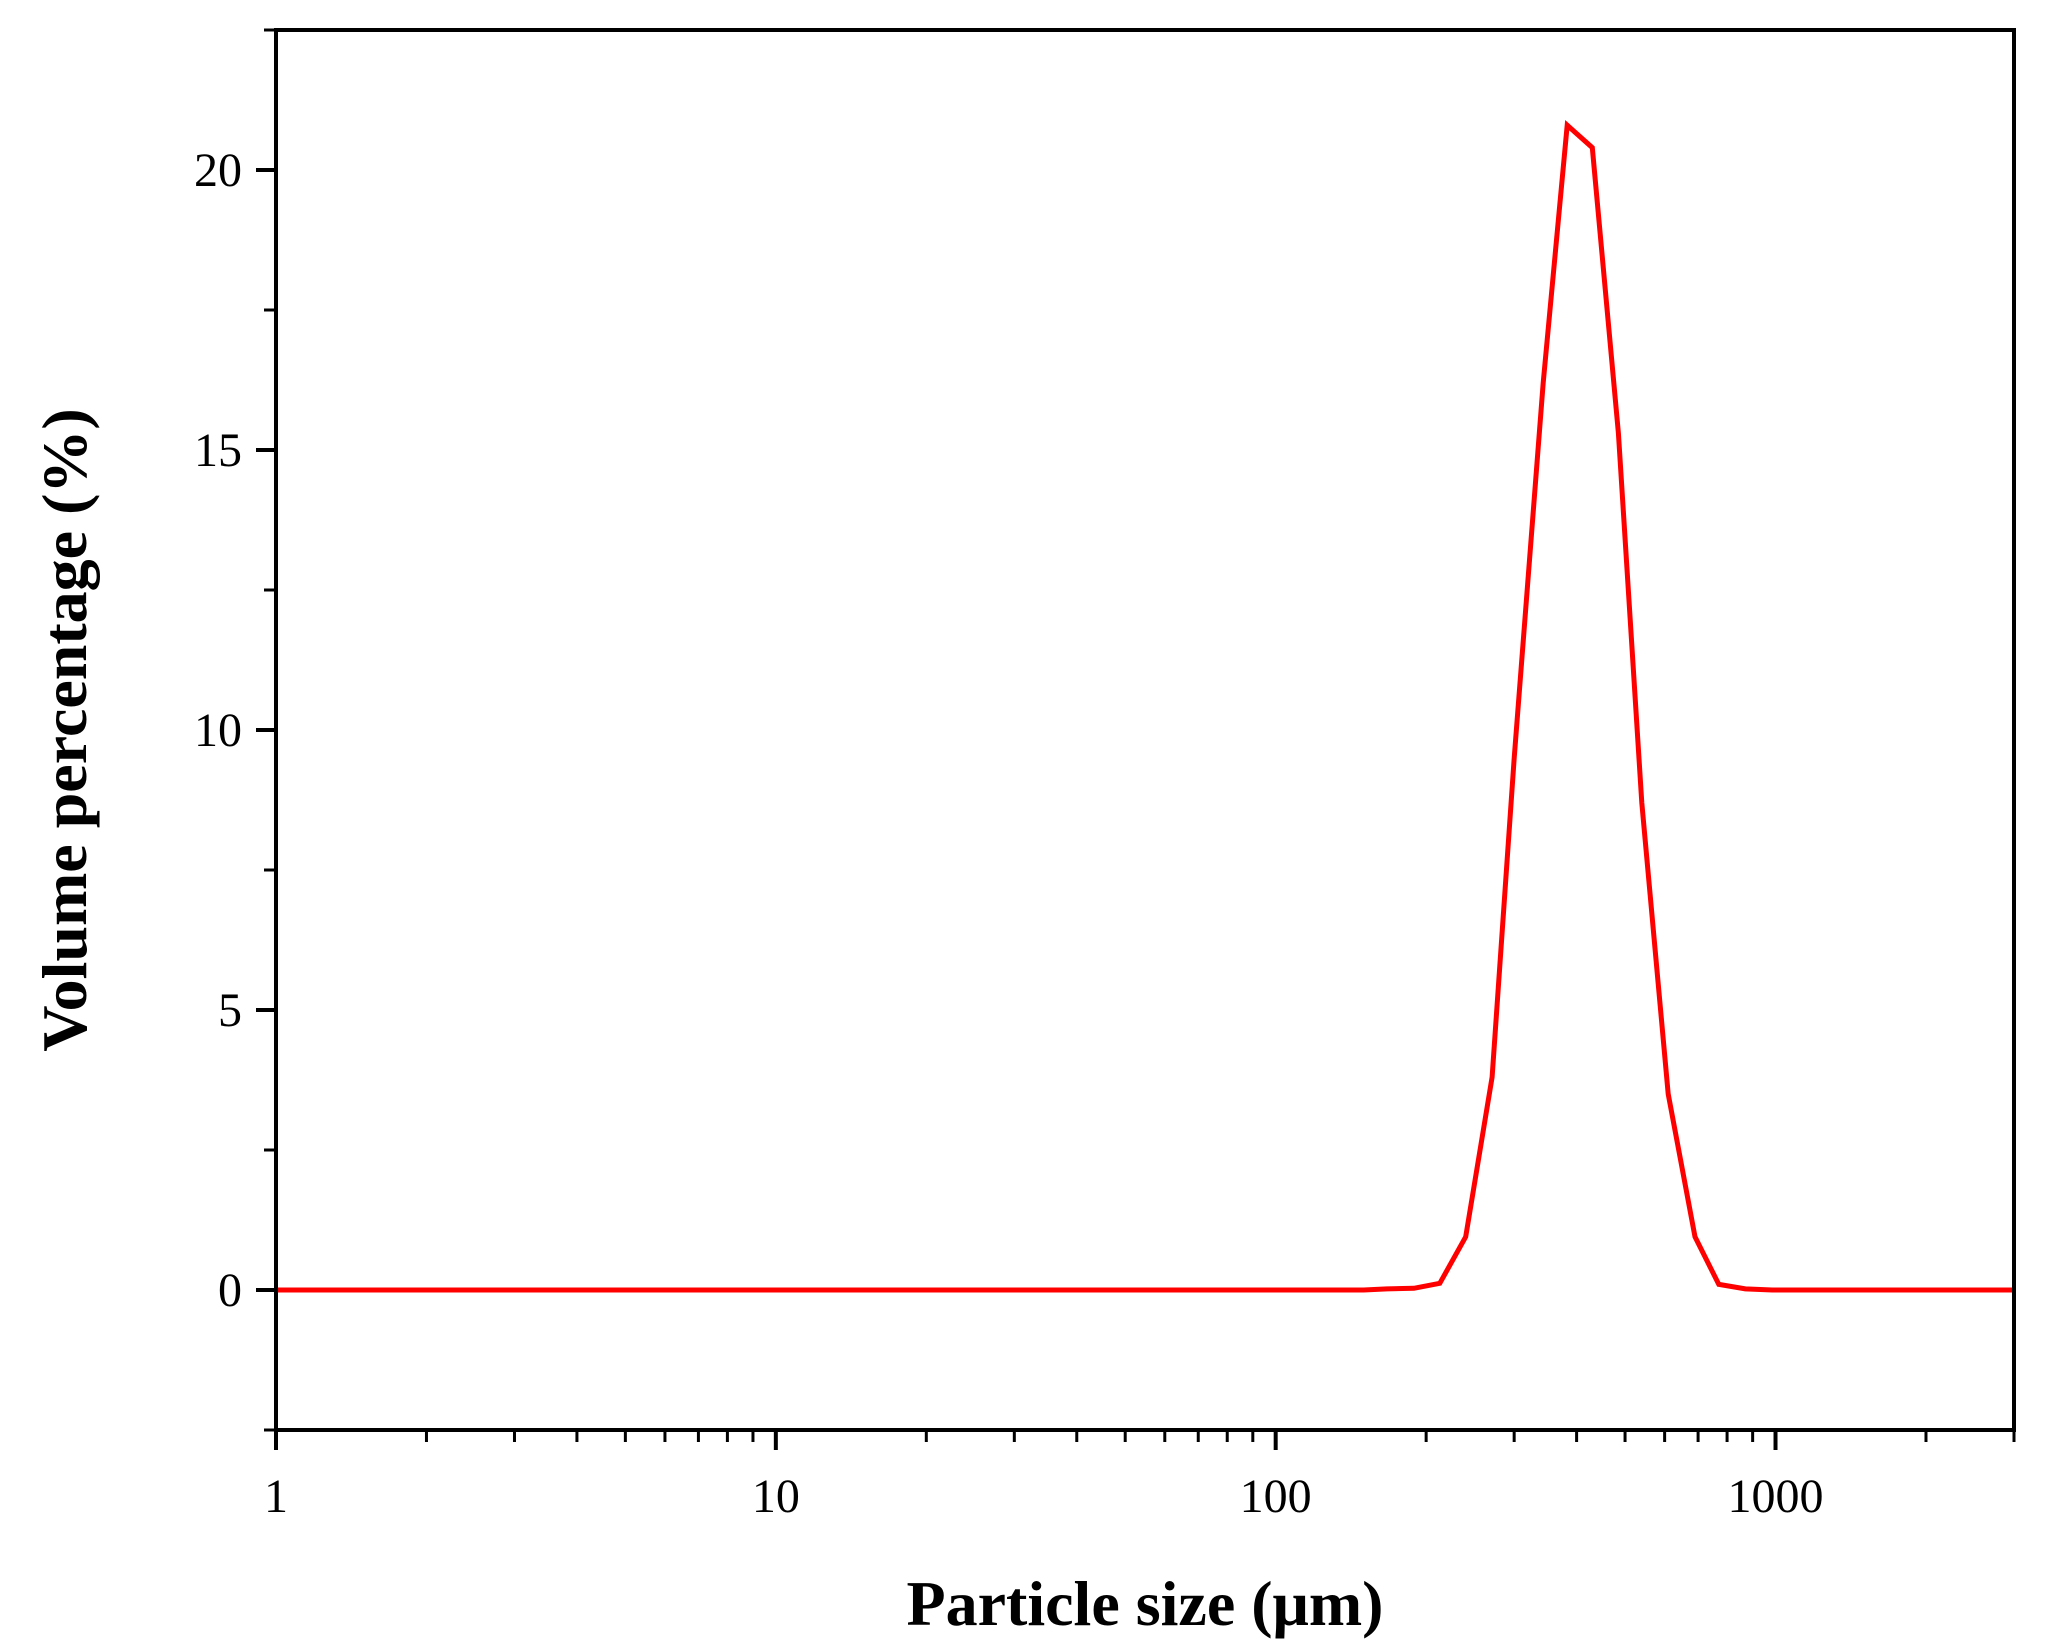 This screenshot has height=1648, width=2048. What do you see at coordinates (230, 1010) in the screenshot?
I see `y-tick-label: 5` at bounding box center [230, 1010].